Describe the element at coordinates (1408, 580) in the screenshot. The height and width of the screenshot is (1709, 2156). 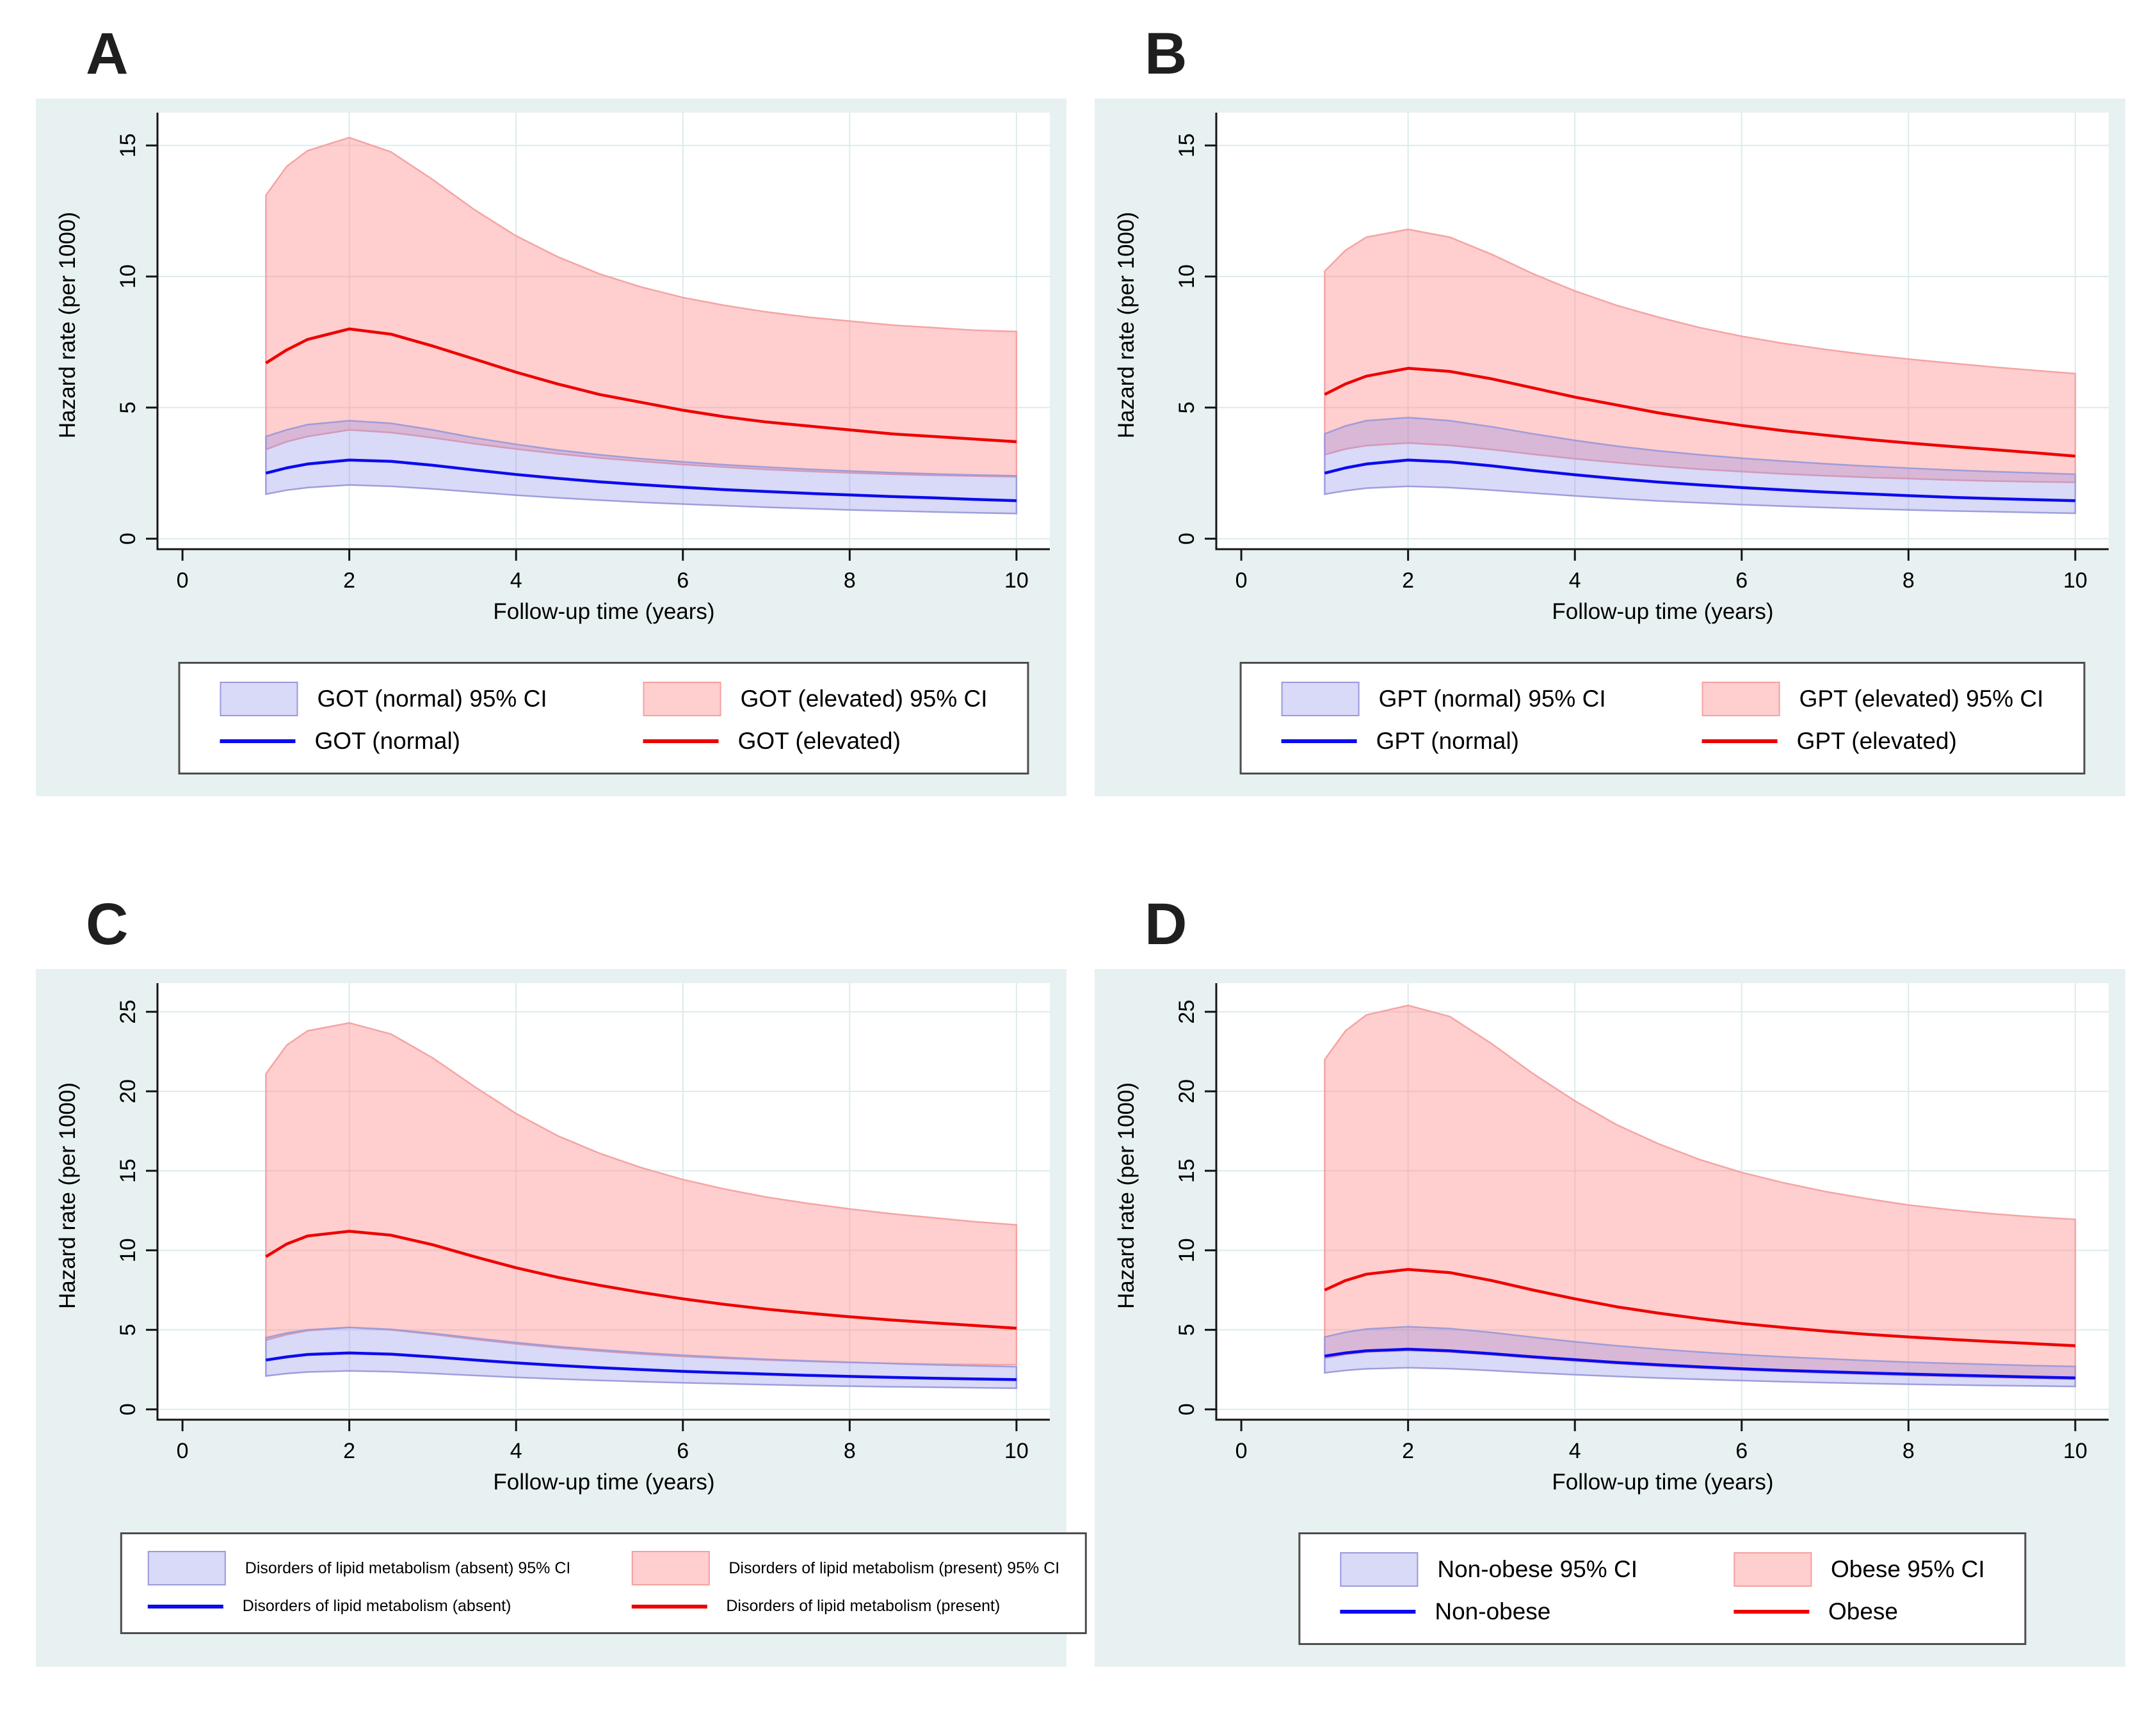
I see `svg-text: 2` at that location.